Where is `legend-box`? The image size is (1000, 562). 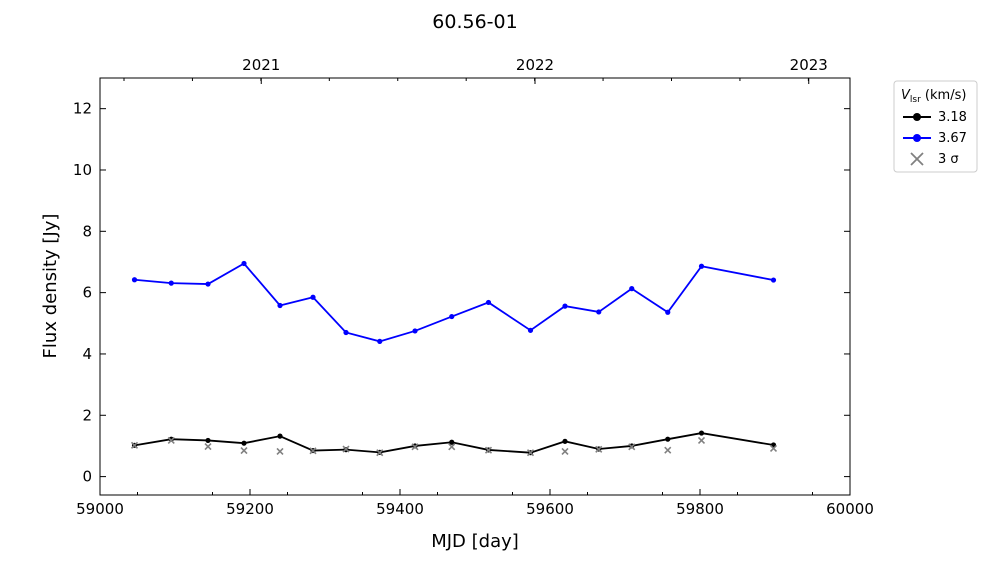 legend-box is located at coordinates (935, 126).